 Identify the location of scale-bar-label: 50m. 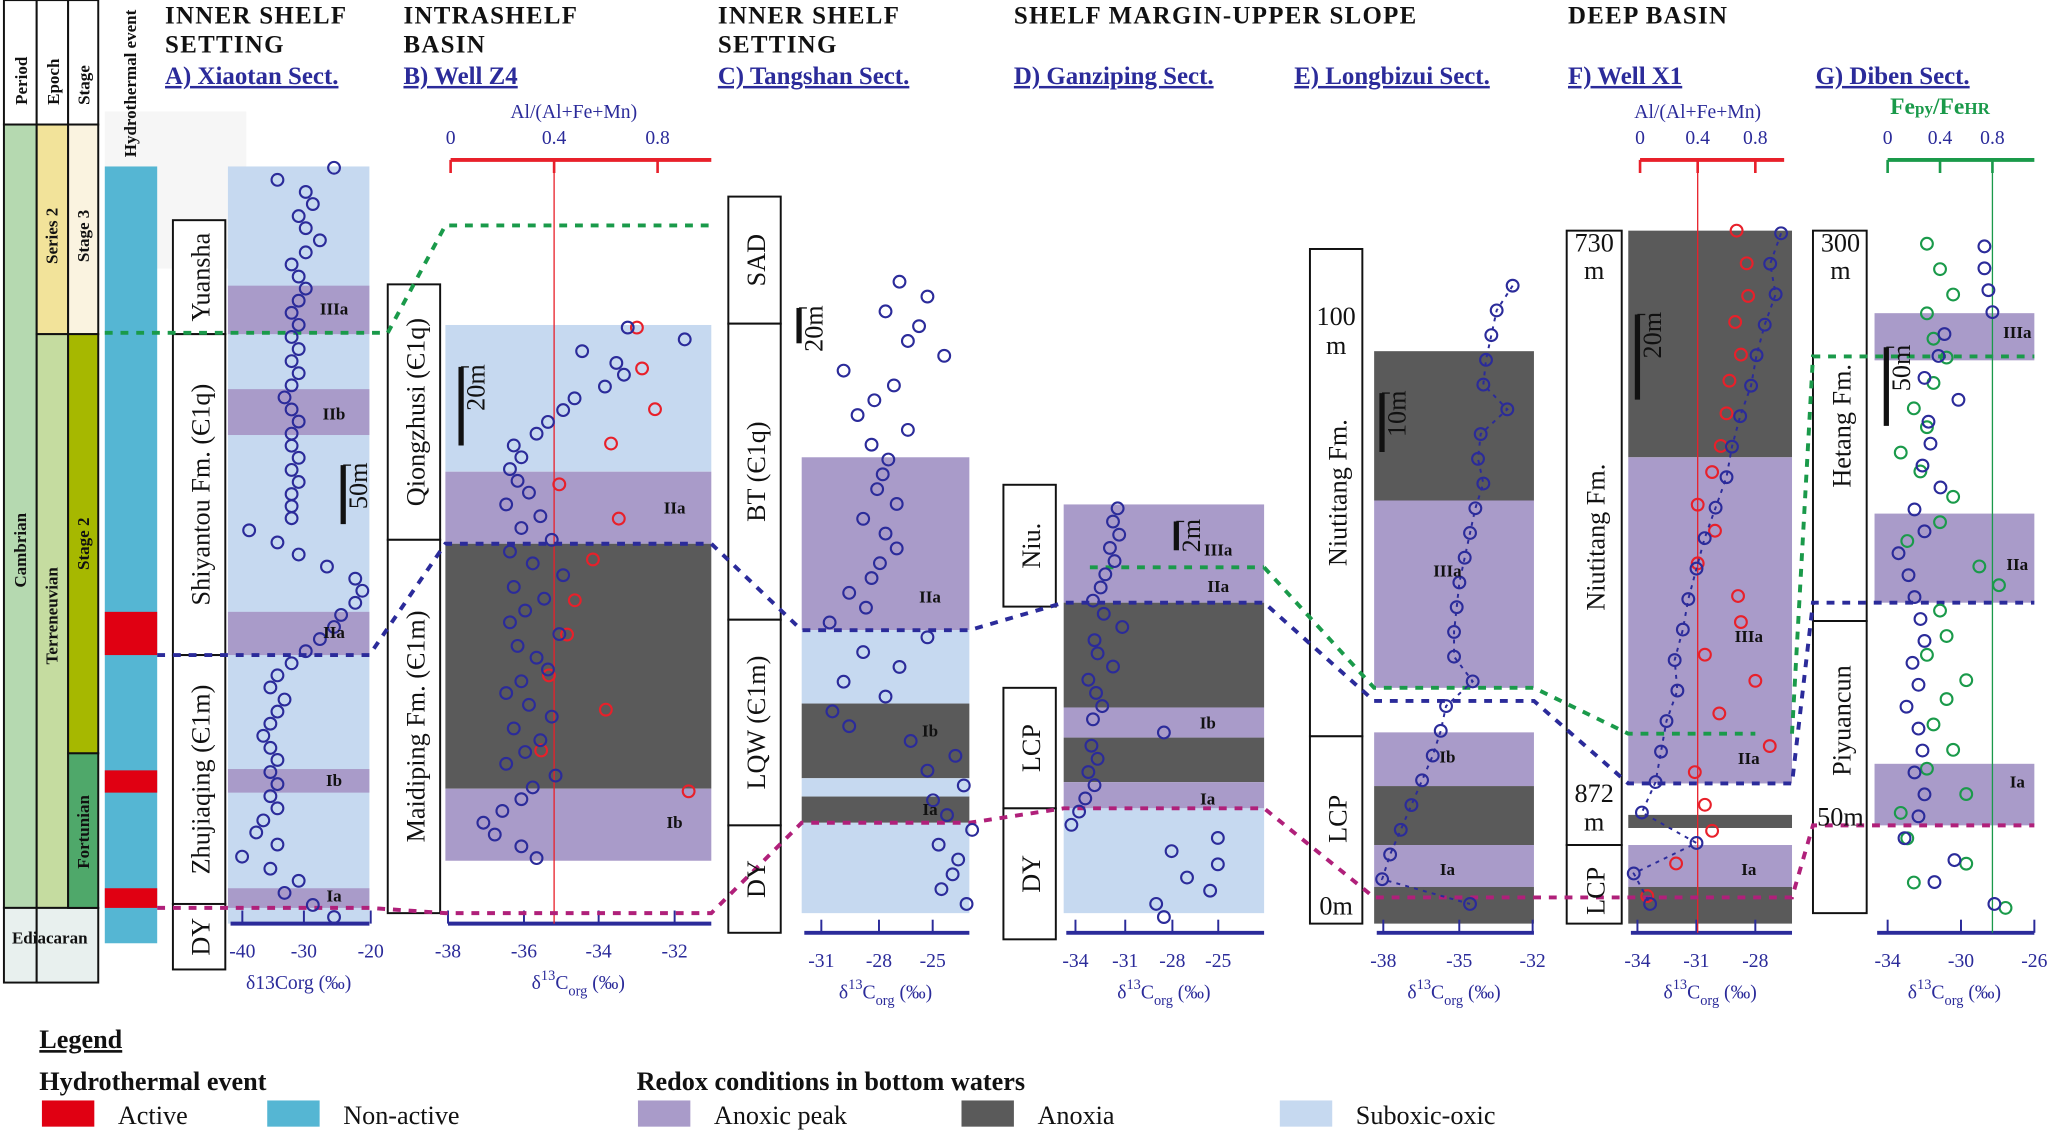
(1901, 368).